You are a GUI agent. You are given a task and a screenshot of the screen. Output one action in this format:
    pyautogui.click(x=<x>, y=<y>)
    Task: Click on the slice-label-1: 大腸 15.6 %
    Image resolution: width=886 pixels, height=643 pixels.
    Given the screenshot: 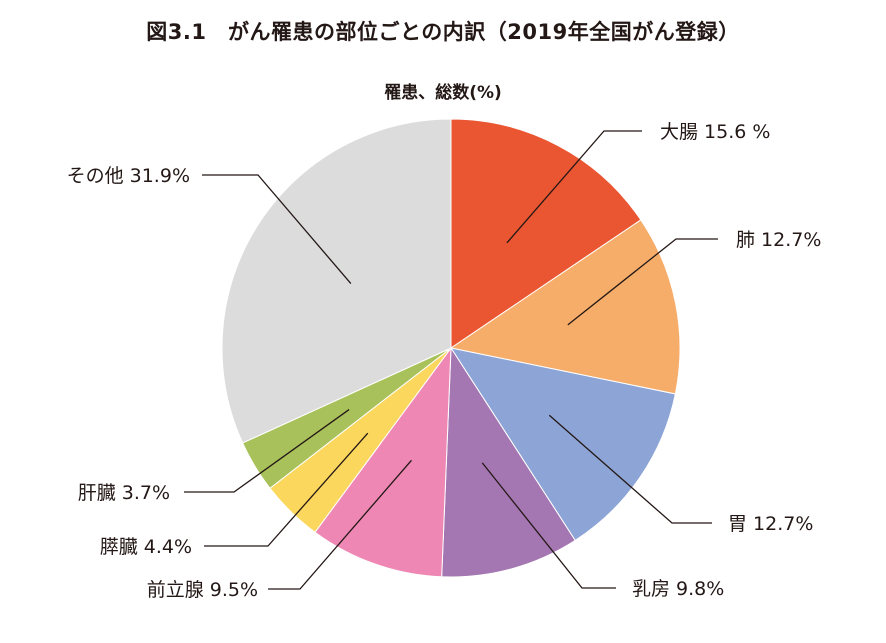 What is the action you would take?
    pyautogui.click(x=715, y=132)
    